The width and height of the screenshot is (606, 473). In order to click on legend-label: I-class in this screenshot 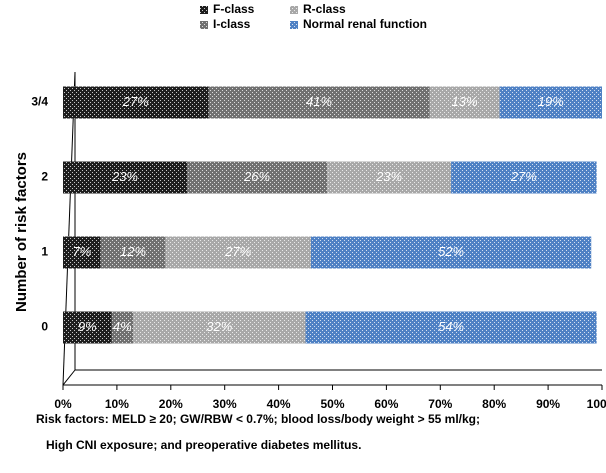, I will do `click(232, 24)`.